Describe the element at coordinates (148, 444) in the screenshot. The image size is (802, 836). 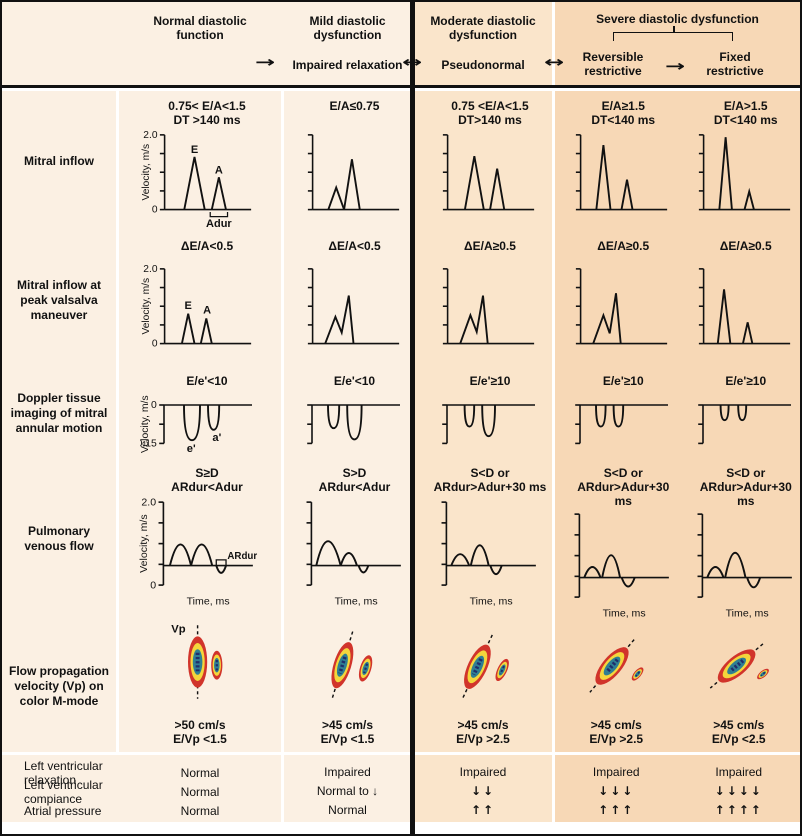
I see `axis-bottom-tick-label: 0.15` at that location.